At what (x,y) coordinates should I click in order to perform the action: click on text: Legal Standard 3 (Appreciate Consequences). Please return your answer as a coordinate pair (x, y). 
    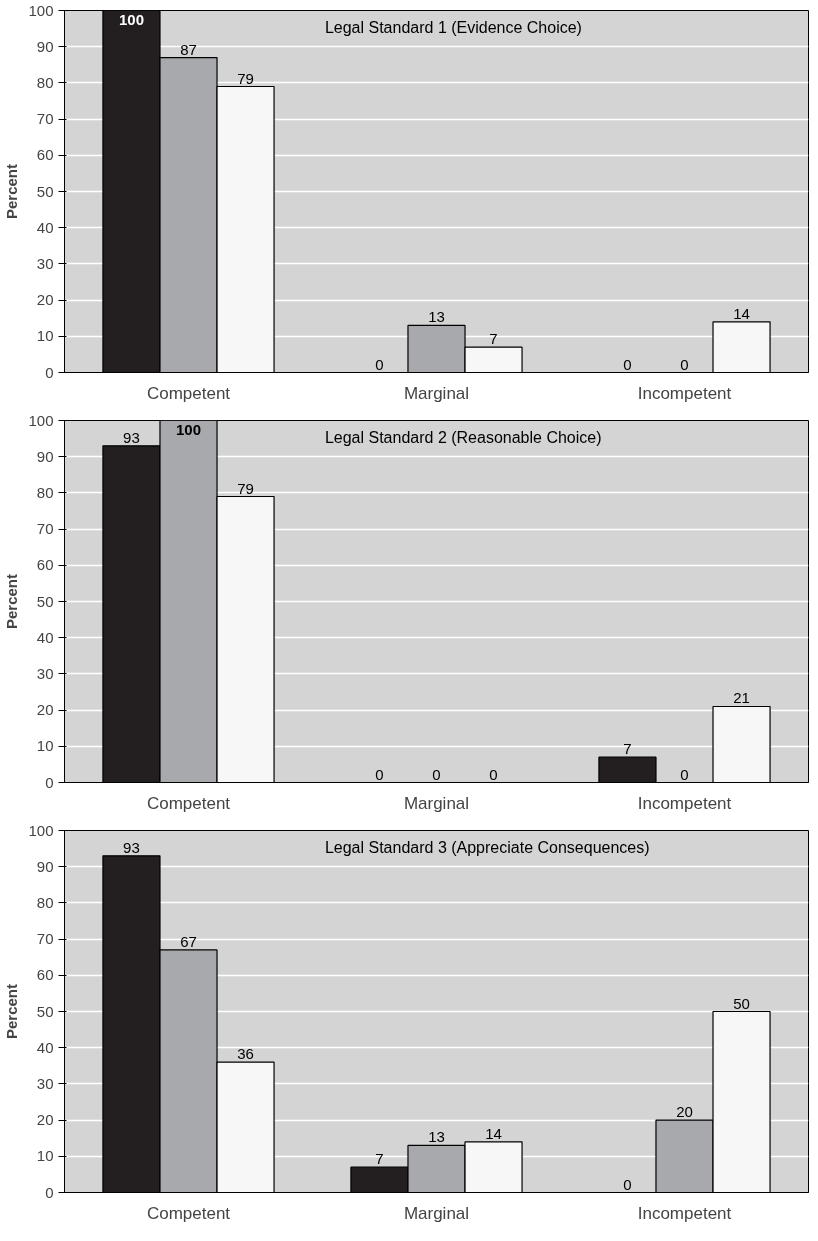
    Looking at the image, I should click on (487, 847).